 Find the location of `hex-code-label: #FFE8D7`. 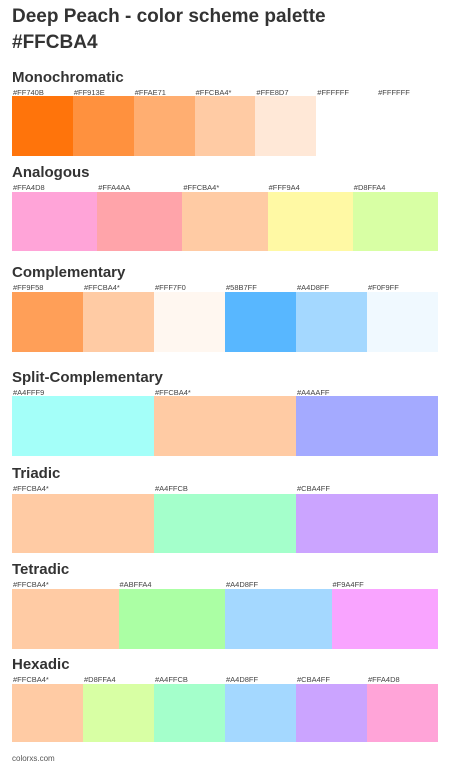

hex-code-label: #FFE8D7 is located at coordinates (272, 92).